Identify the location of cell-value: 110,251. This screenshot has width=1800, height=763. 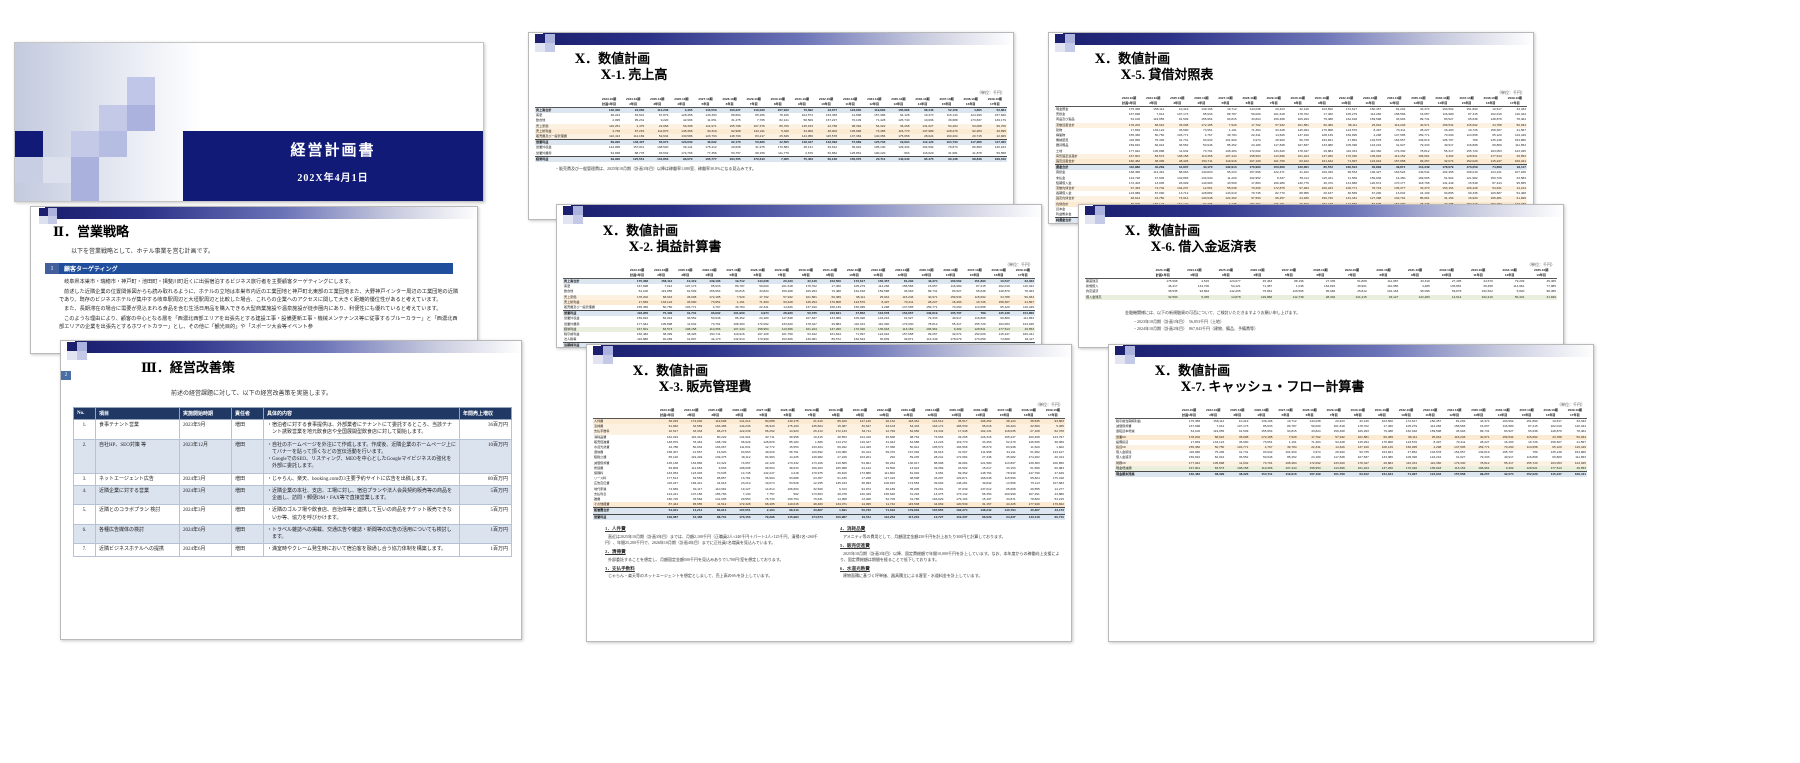
(609, 126).